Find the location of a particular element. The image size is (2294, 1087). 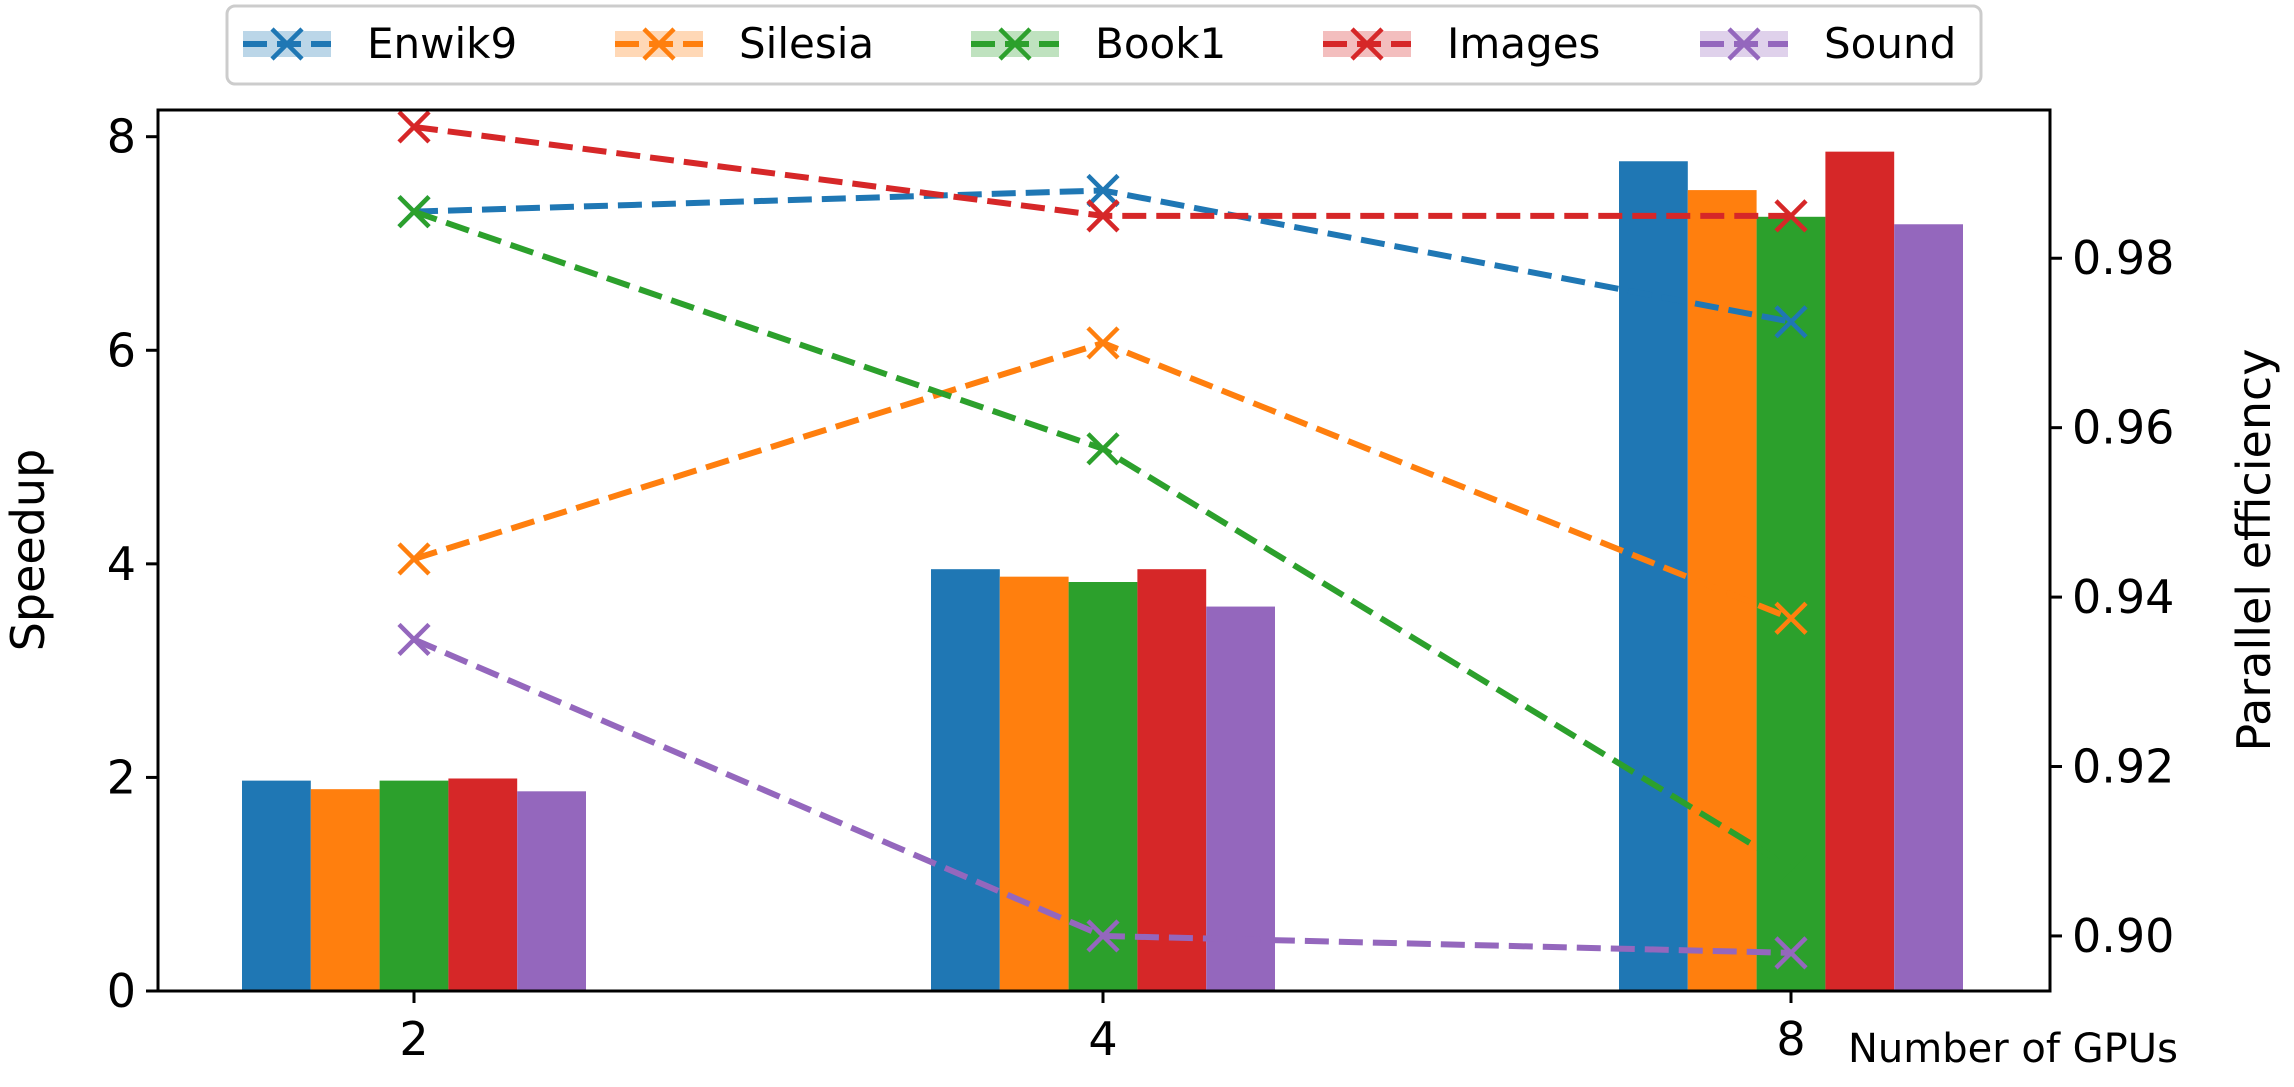

legend-marker-sound is located at coordinates (1744, 44).